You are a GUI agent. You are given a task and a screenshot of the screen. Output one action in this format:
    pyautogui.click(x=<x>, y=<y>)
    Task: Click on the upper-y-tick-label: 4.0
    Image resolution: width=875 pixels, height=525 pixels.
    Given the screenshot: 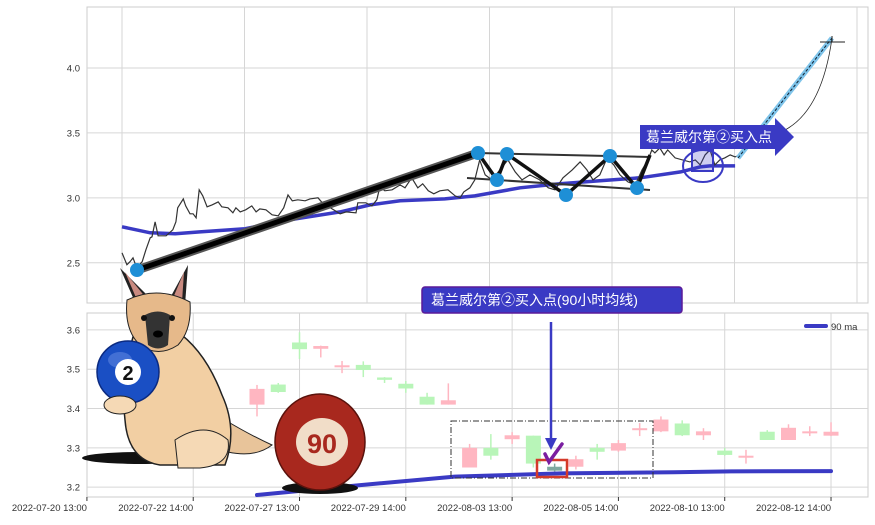 What is the action you would take?
    pyautogui.click(x=73, y=69)
    